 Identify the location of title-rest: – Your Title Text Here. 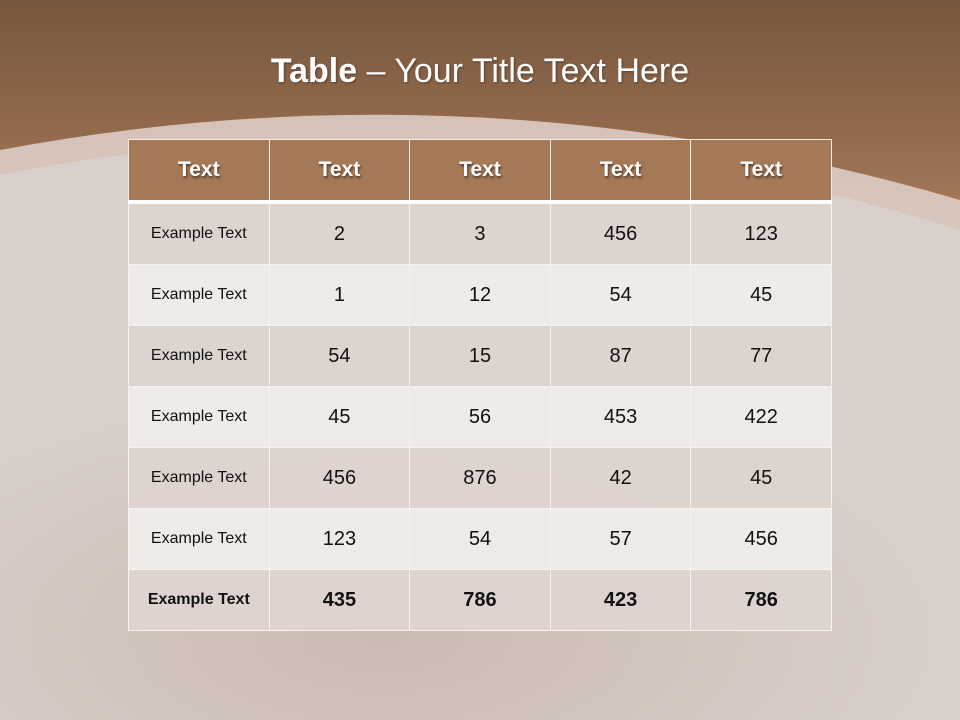
(523, 71).